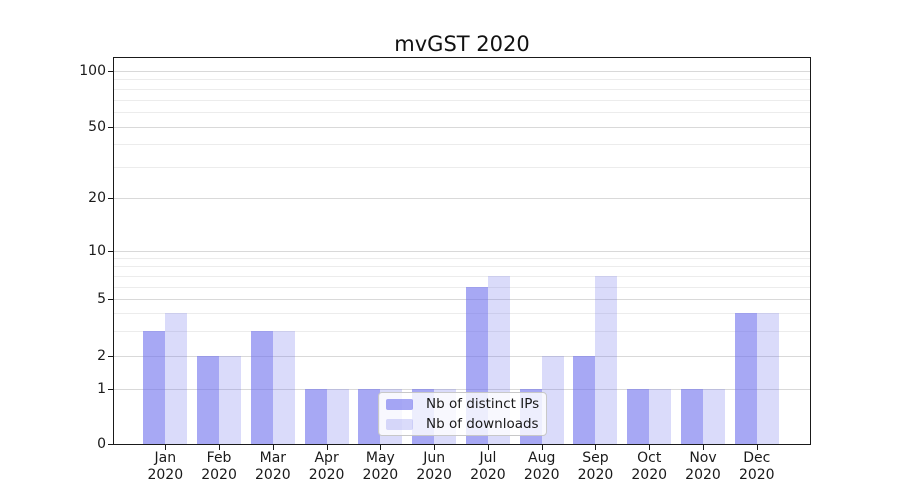 The image size is (900, 500). I want to click on x-tick-mark-nov-2020, so click(703, 447).